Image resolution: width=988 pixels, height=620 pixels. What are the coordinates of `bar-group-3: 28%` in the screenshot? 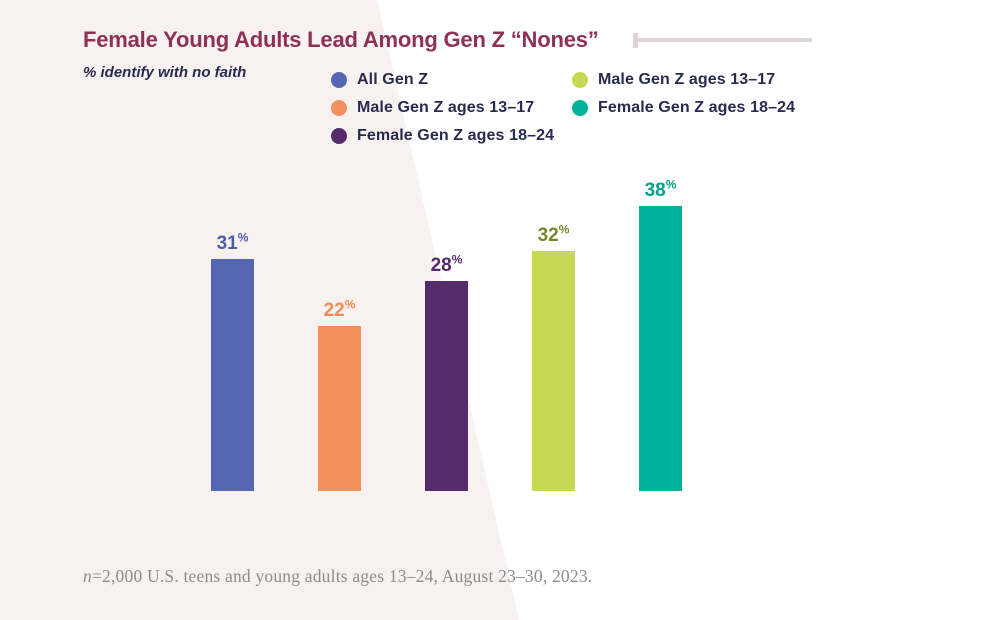 It's located at (446, 372).